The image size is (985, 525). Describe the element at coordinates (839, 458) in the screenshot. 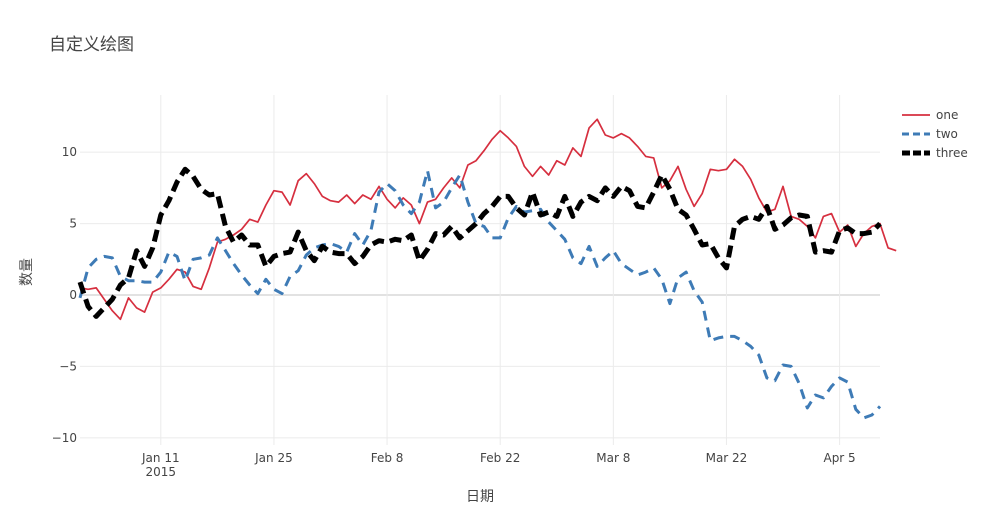

I see `x-tick-label: Apr 5` at that location.